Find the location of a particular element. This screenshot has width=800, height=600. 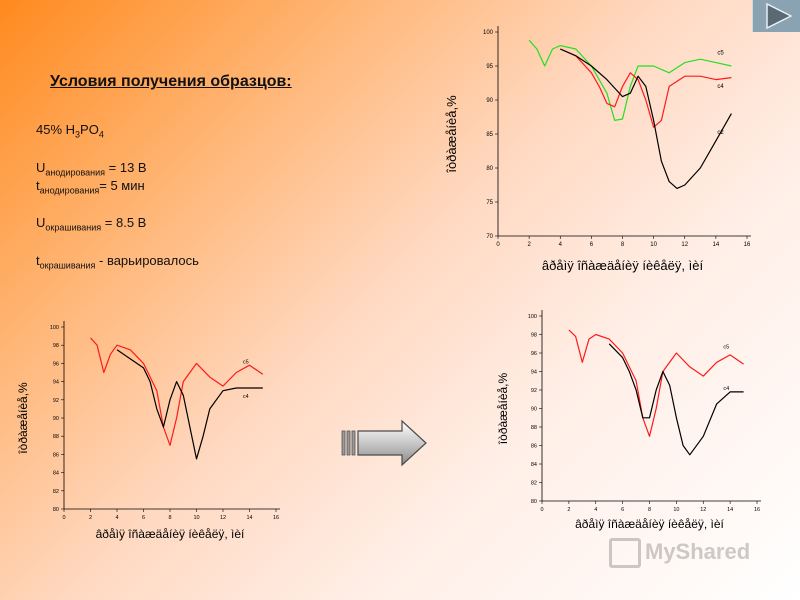

play-triangle-icon is located at coordinates (779, 16).